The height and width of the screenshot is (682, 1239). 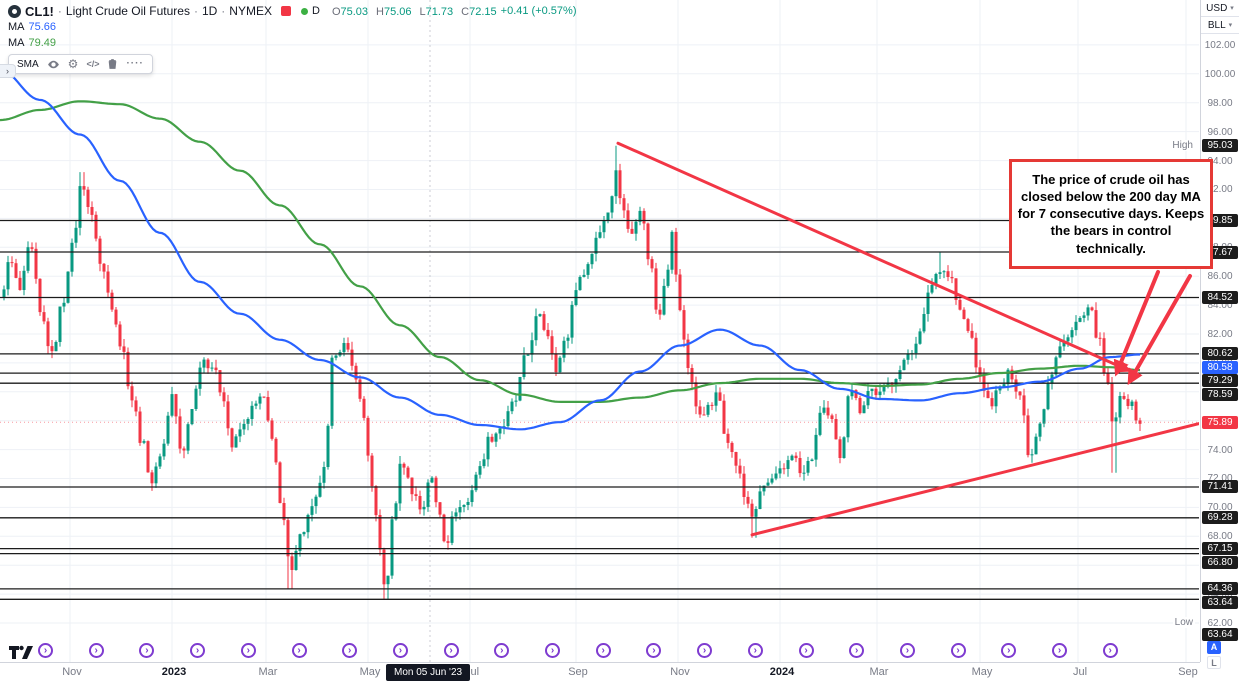 I want to click on price-tick-label: 100.00, so click(x=1220, y=74).